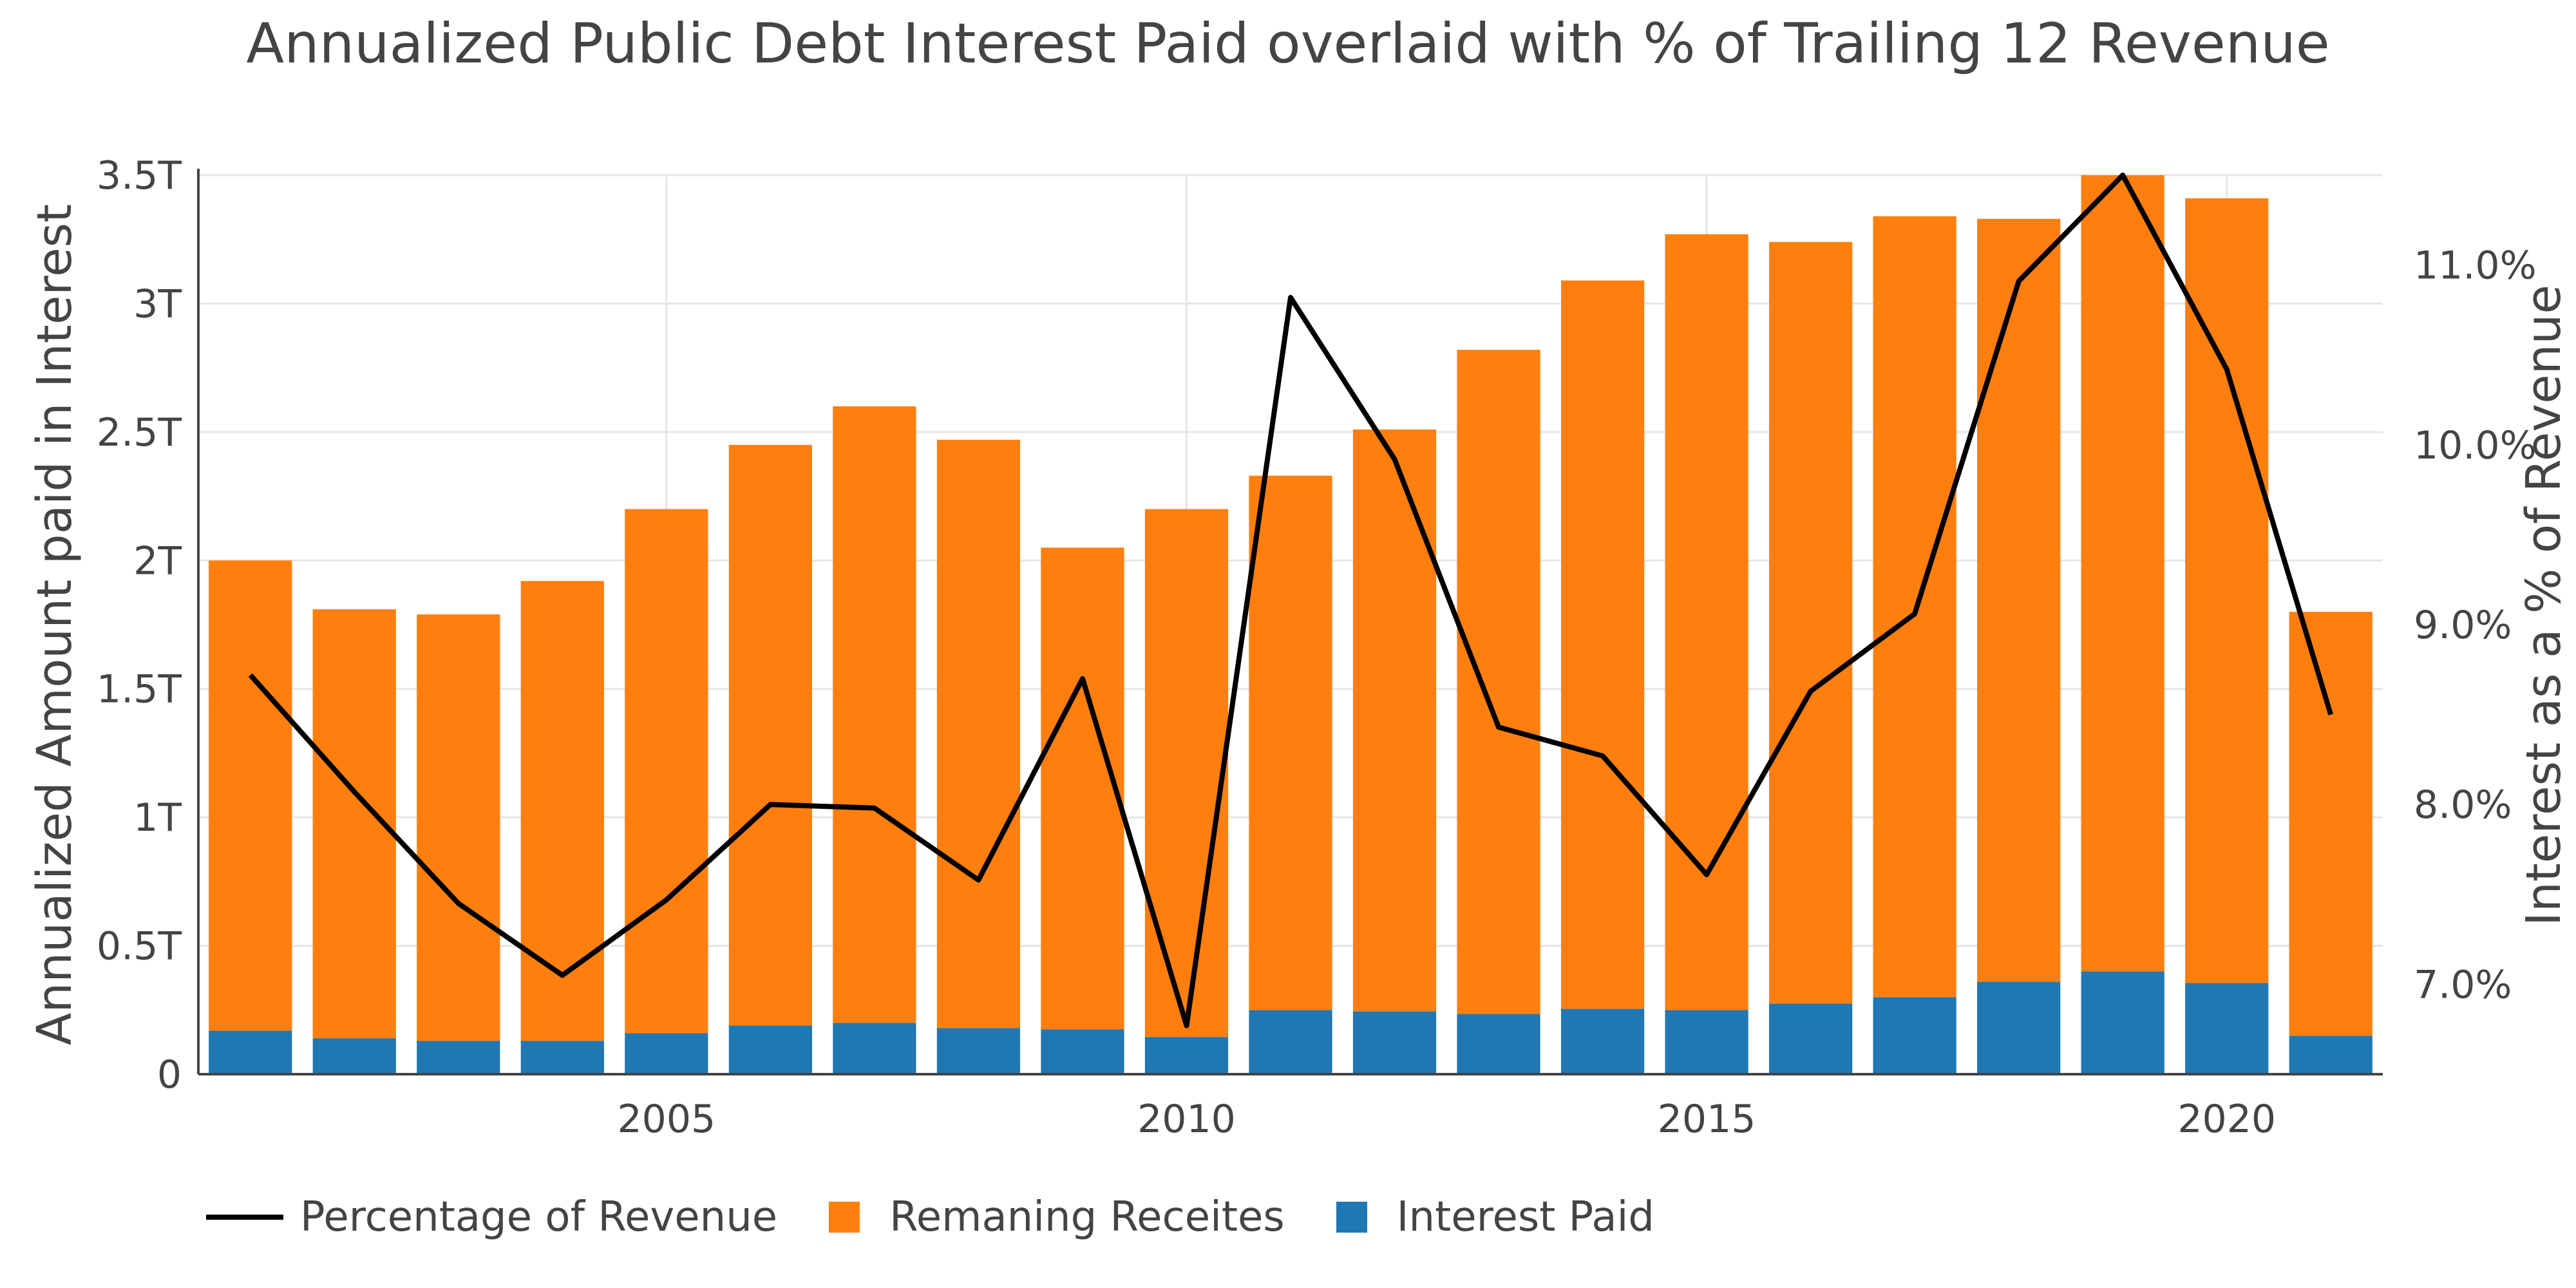  Describe the element at coordinates (139, 432) in the screenshot. I see `y-tick-label: 2.5T` at that location.